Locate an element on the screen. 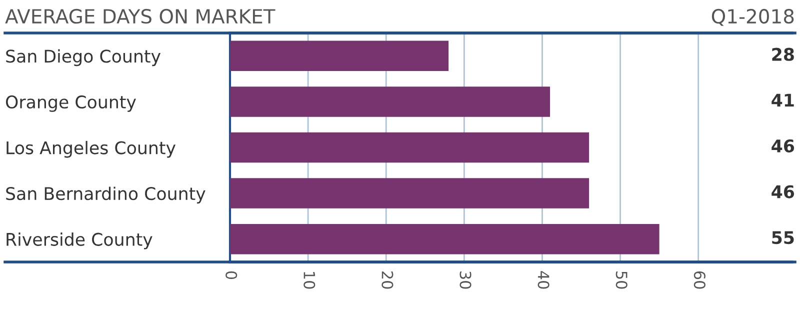  y-tick-label: San Bernardino County is located at coordinates (106, 195).